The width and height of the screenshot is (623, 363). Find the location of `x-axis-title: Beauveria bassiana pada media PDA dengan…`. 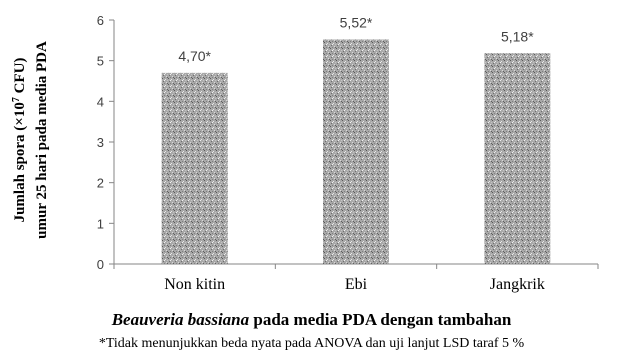

x-axis-title: Beauveria bassiana pada media PDA dengan… is located at coordinates (311, 320).